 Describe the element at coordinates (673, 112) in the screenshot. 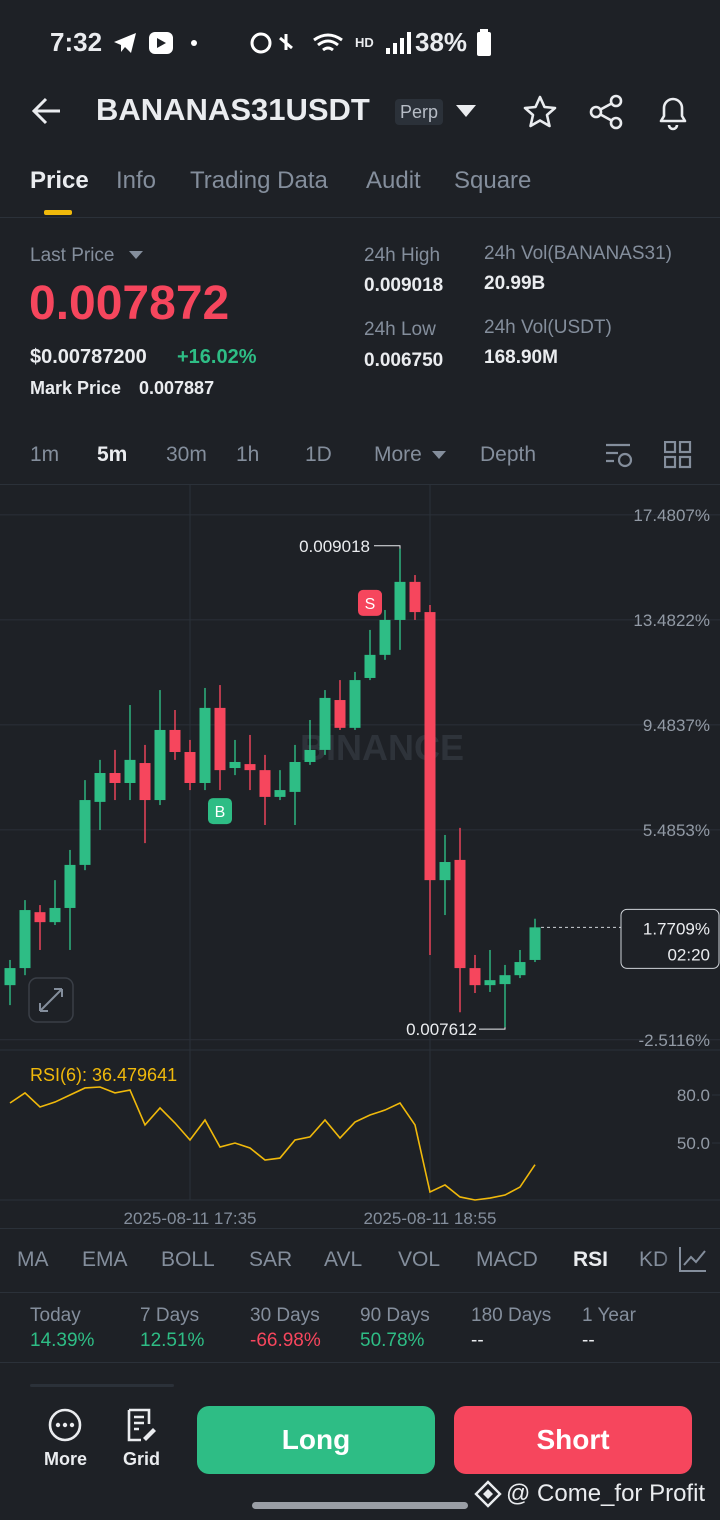

I see `alert-button` at that location.